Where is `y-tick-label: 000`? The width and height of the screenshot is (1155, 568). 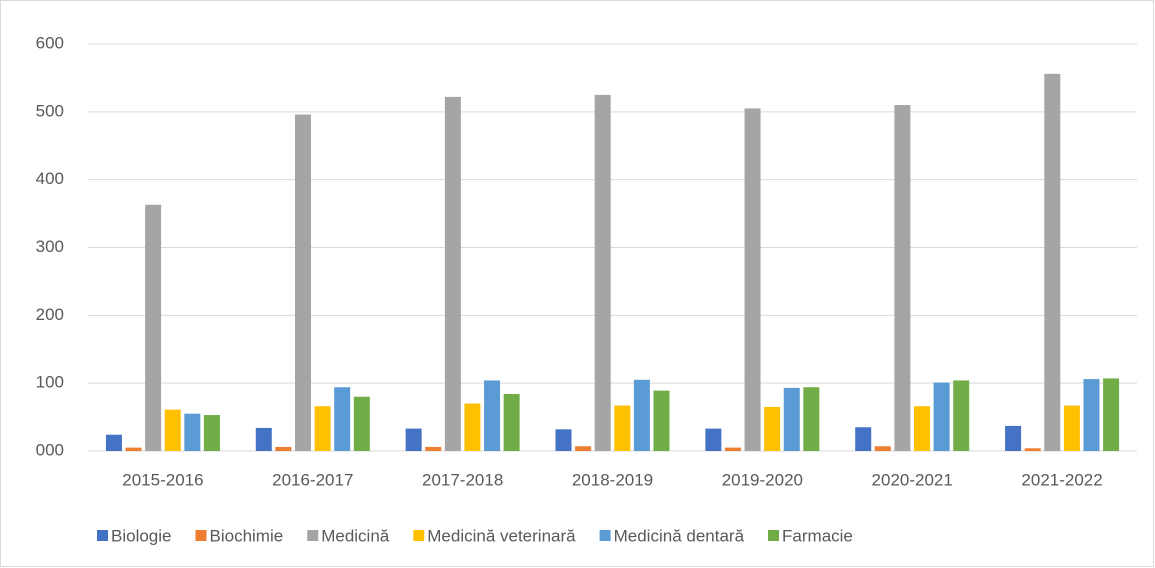
y-tick-label: 000 is located at coordinates (50, 449).